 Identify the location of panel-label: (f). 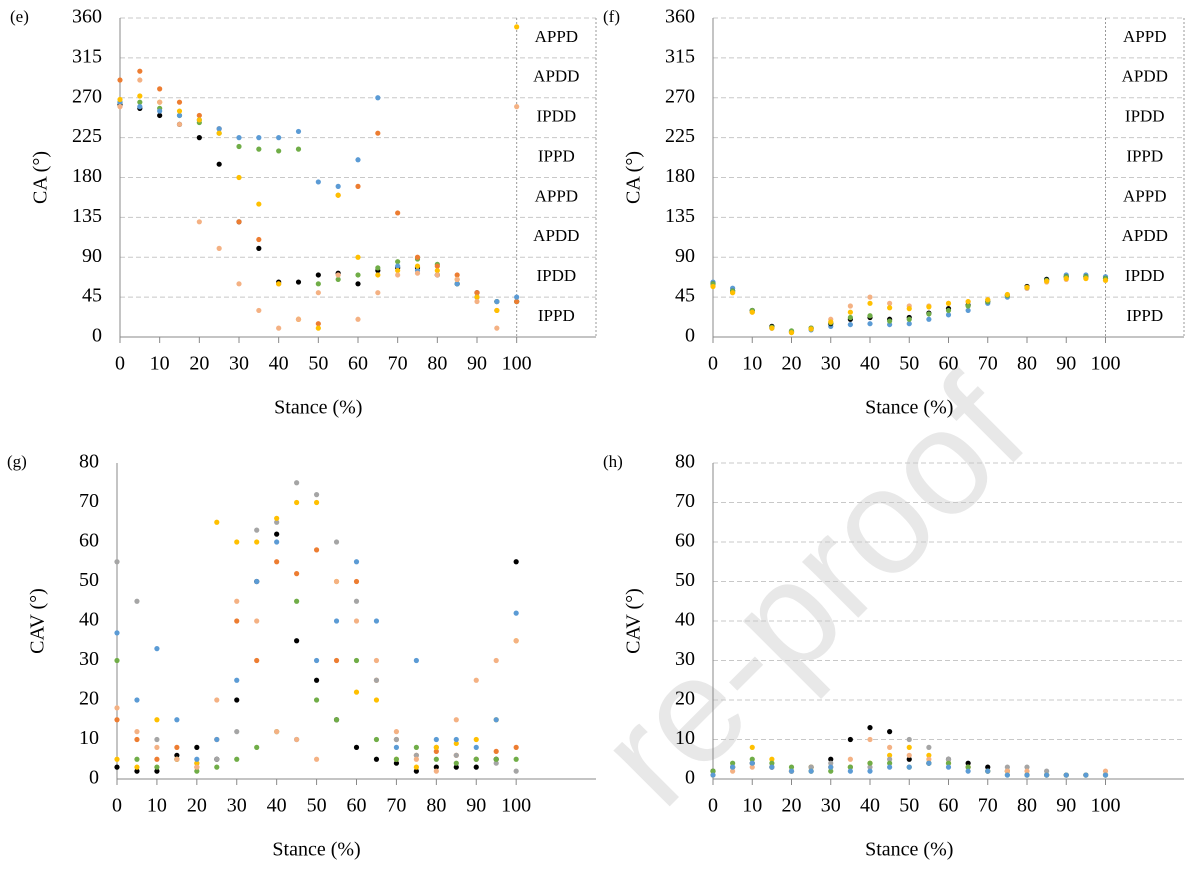
(611, 16).